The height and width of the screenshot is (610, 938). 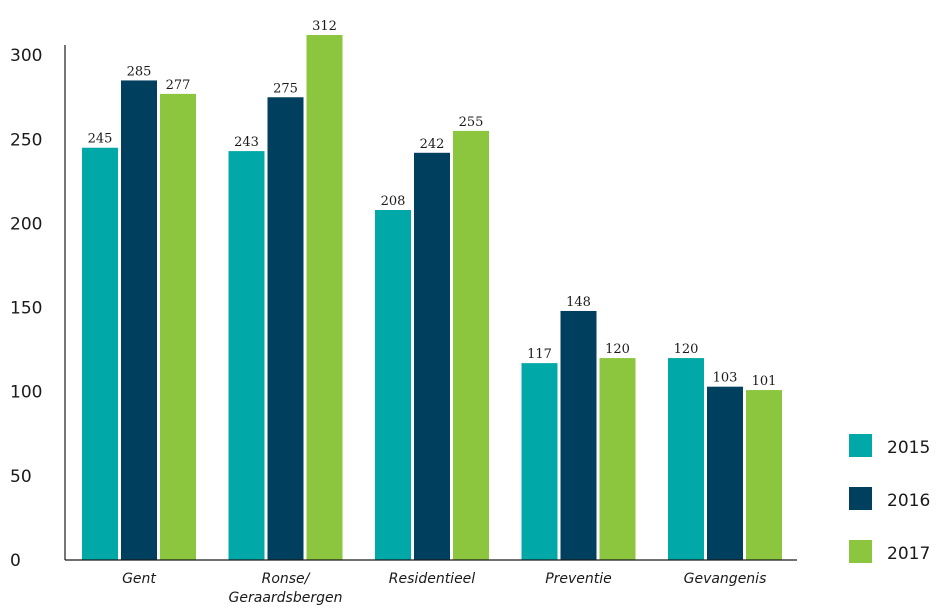 I want to click on data-label: 275, so click(x=285, y=88).